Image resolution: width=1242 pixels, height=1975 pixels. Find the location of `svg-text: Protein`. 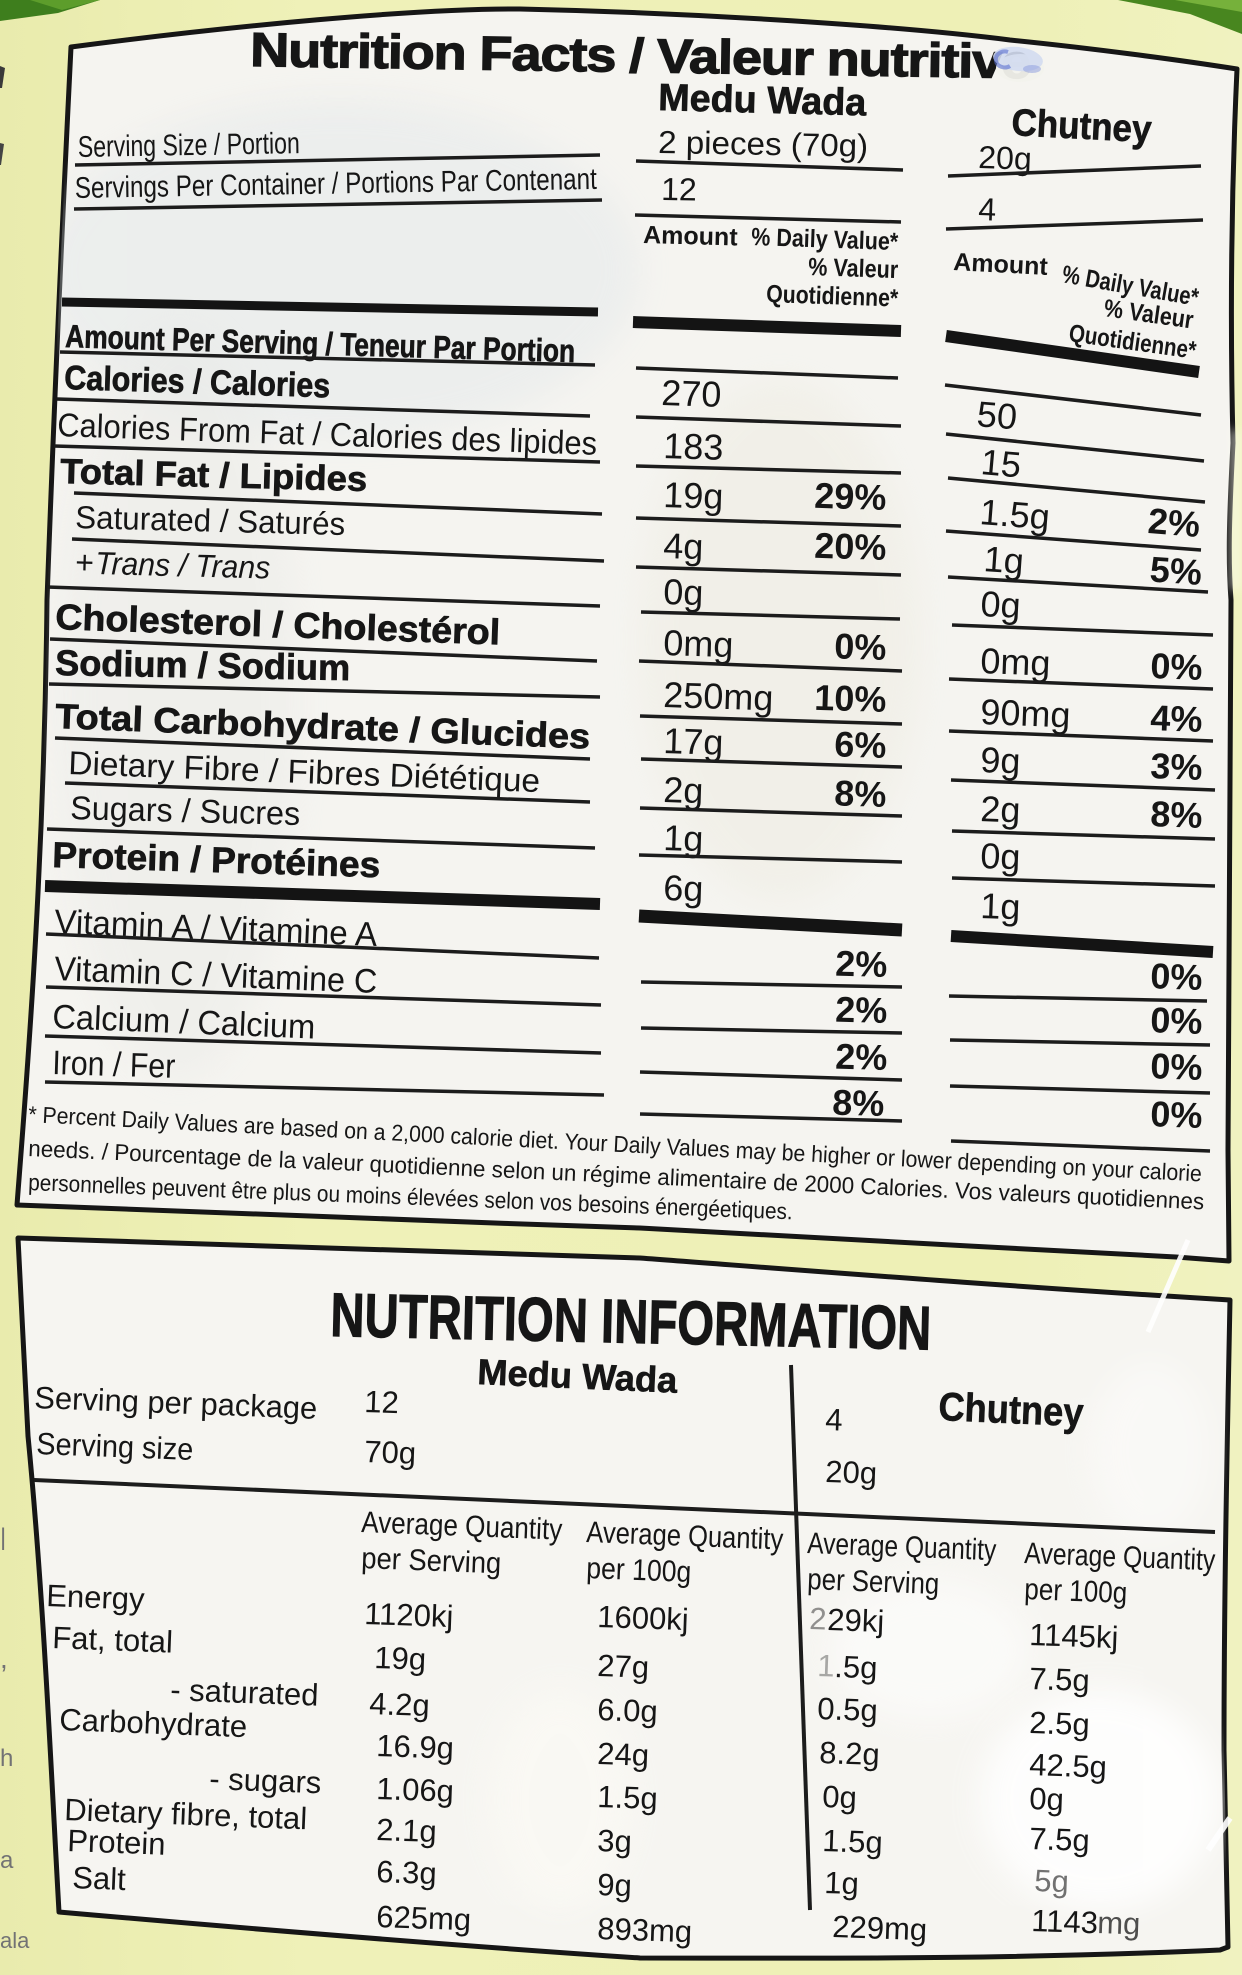

svg-text: Protein is located at coordinates (117, 1842).